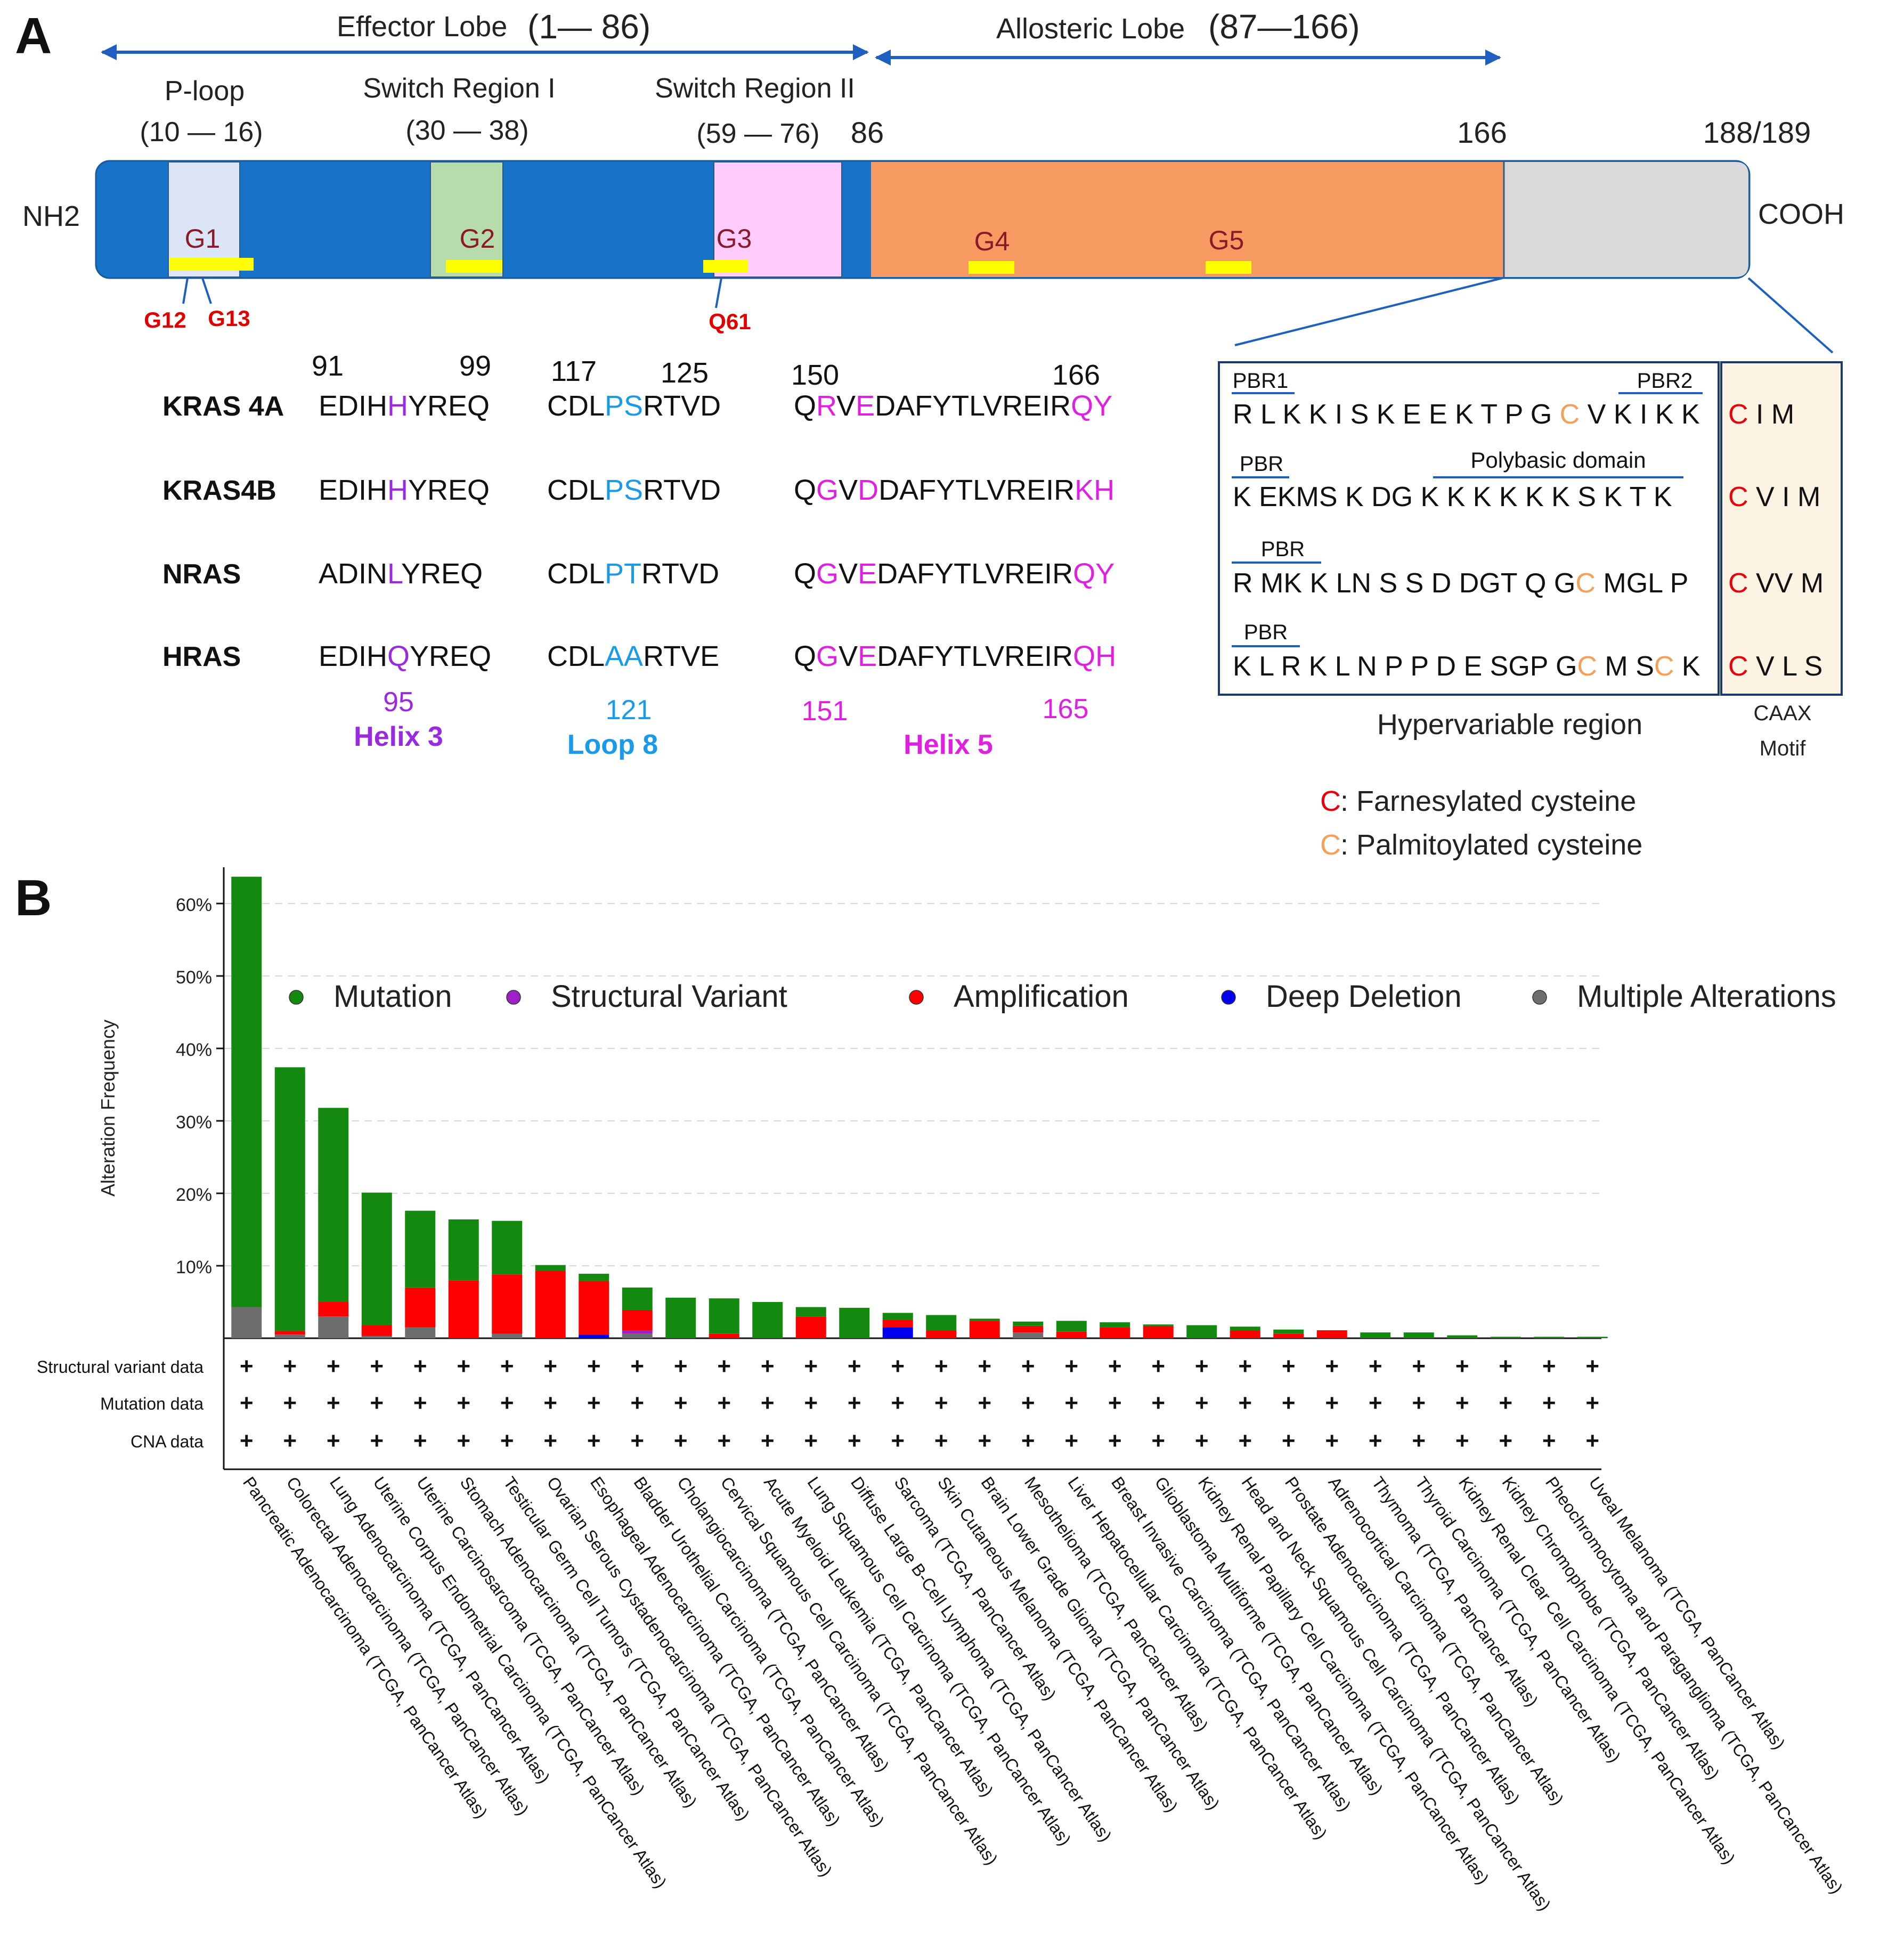 This screenshot has width=1904, height=1953. Describe the element at coordinates (1452, 497) in the screenshot. I see `hvr-sequence-part: K EKMS K DG K K K K K K S K T K` at that location.